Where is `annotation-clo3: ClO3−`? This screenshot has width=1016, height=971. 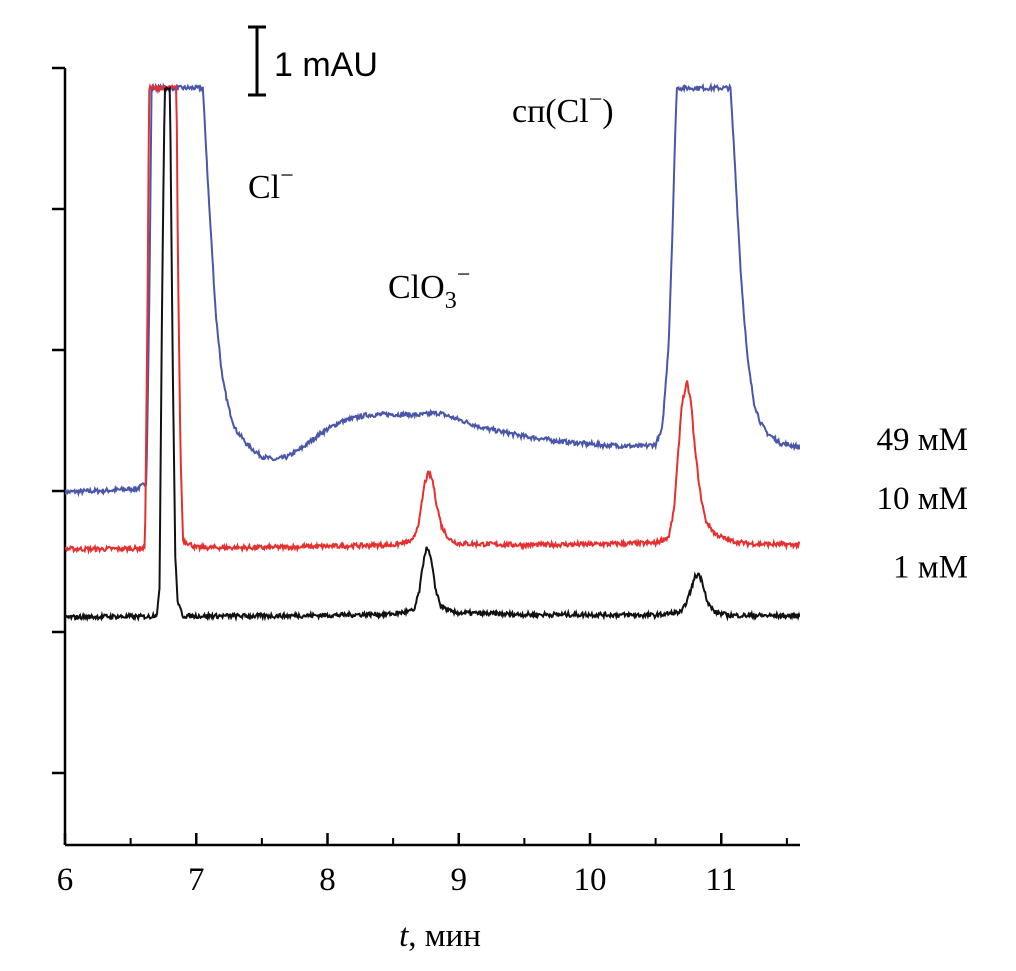 annotation-clo3: ClO3− is located at coordinates (429, 288).